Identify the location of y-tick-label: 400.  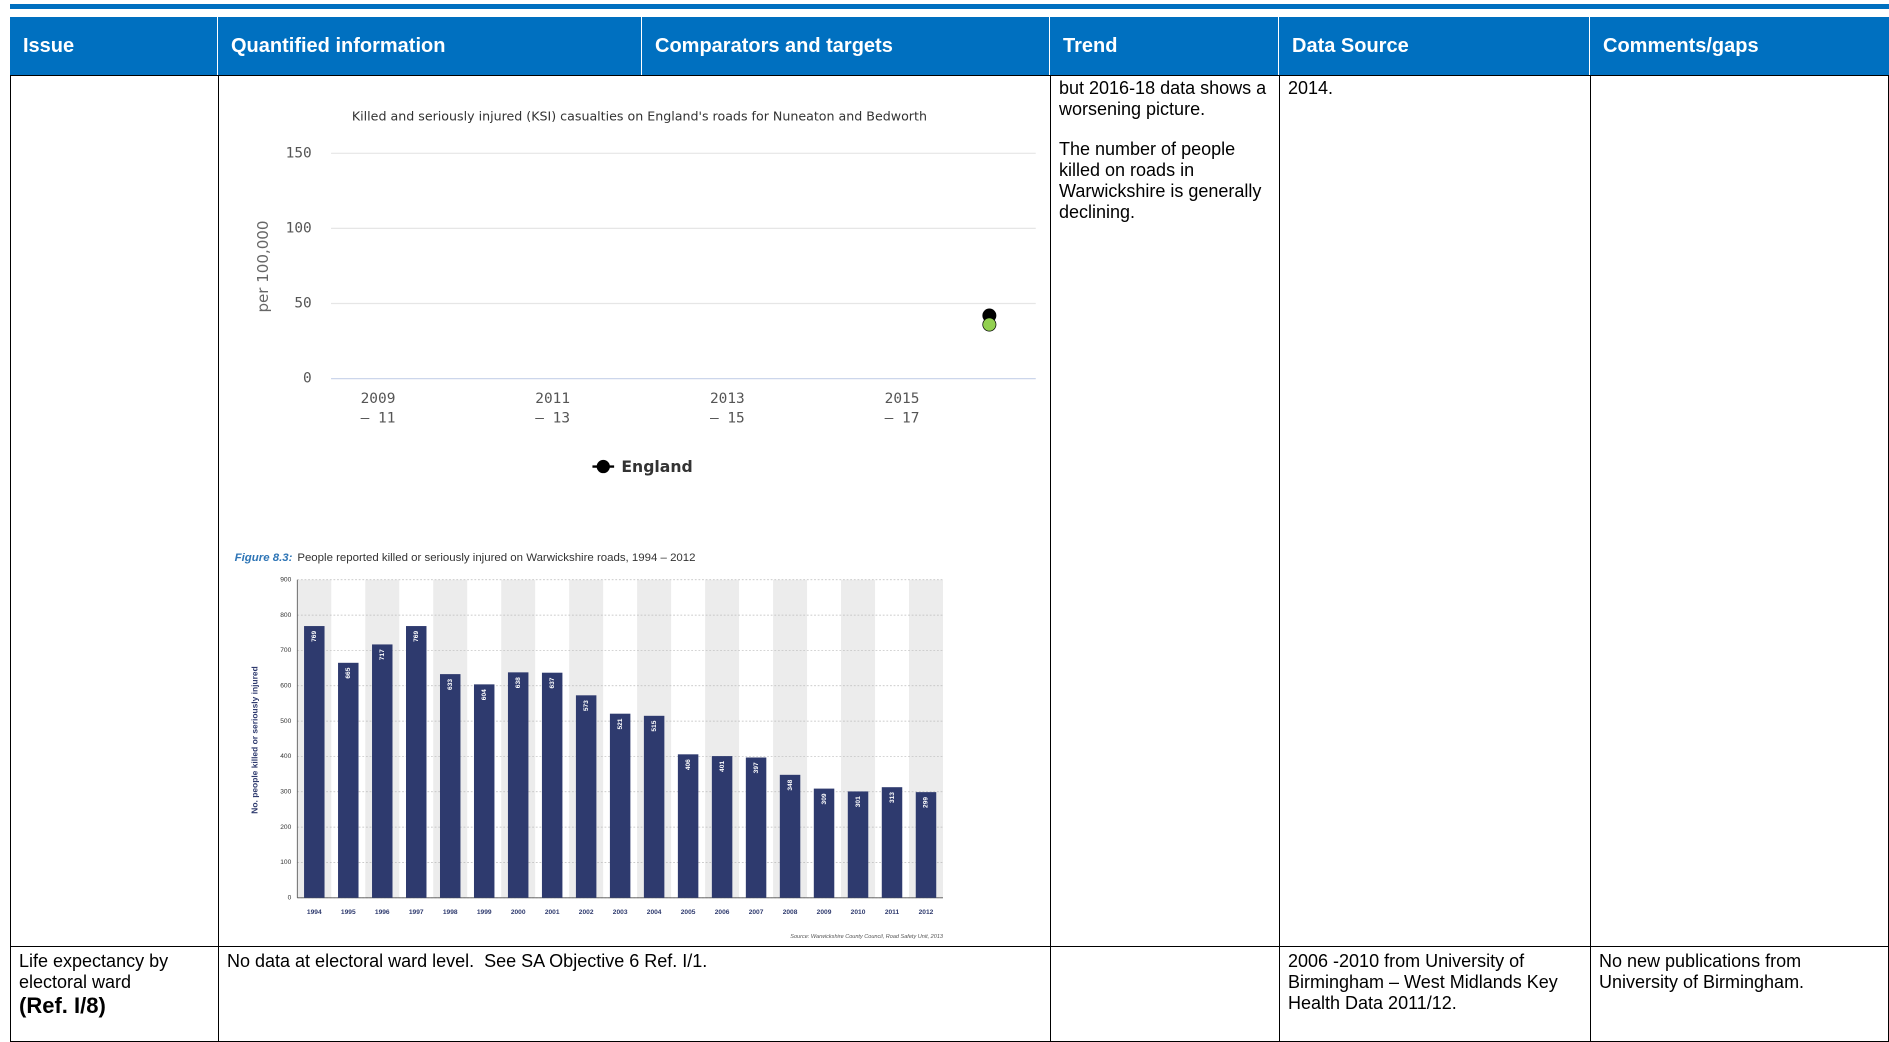
(285, 756).